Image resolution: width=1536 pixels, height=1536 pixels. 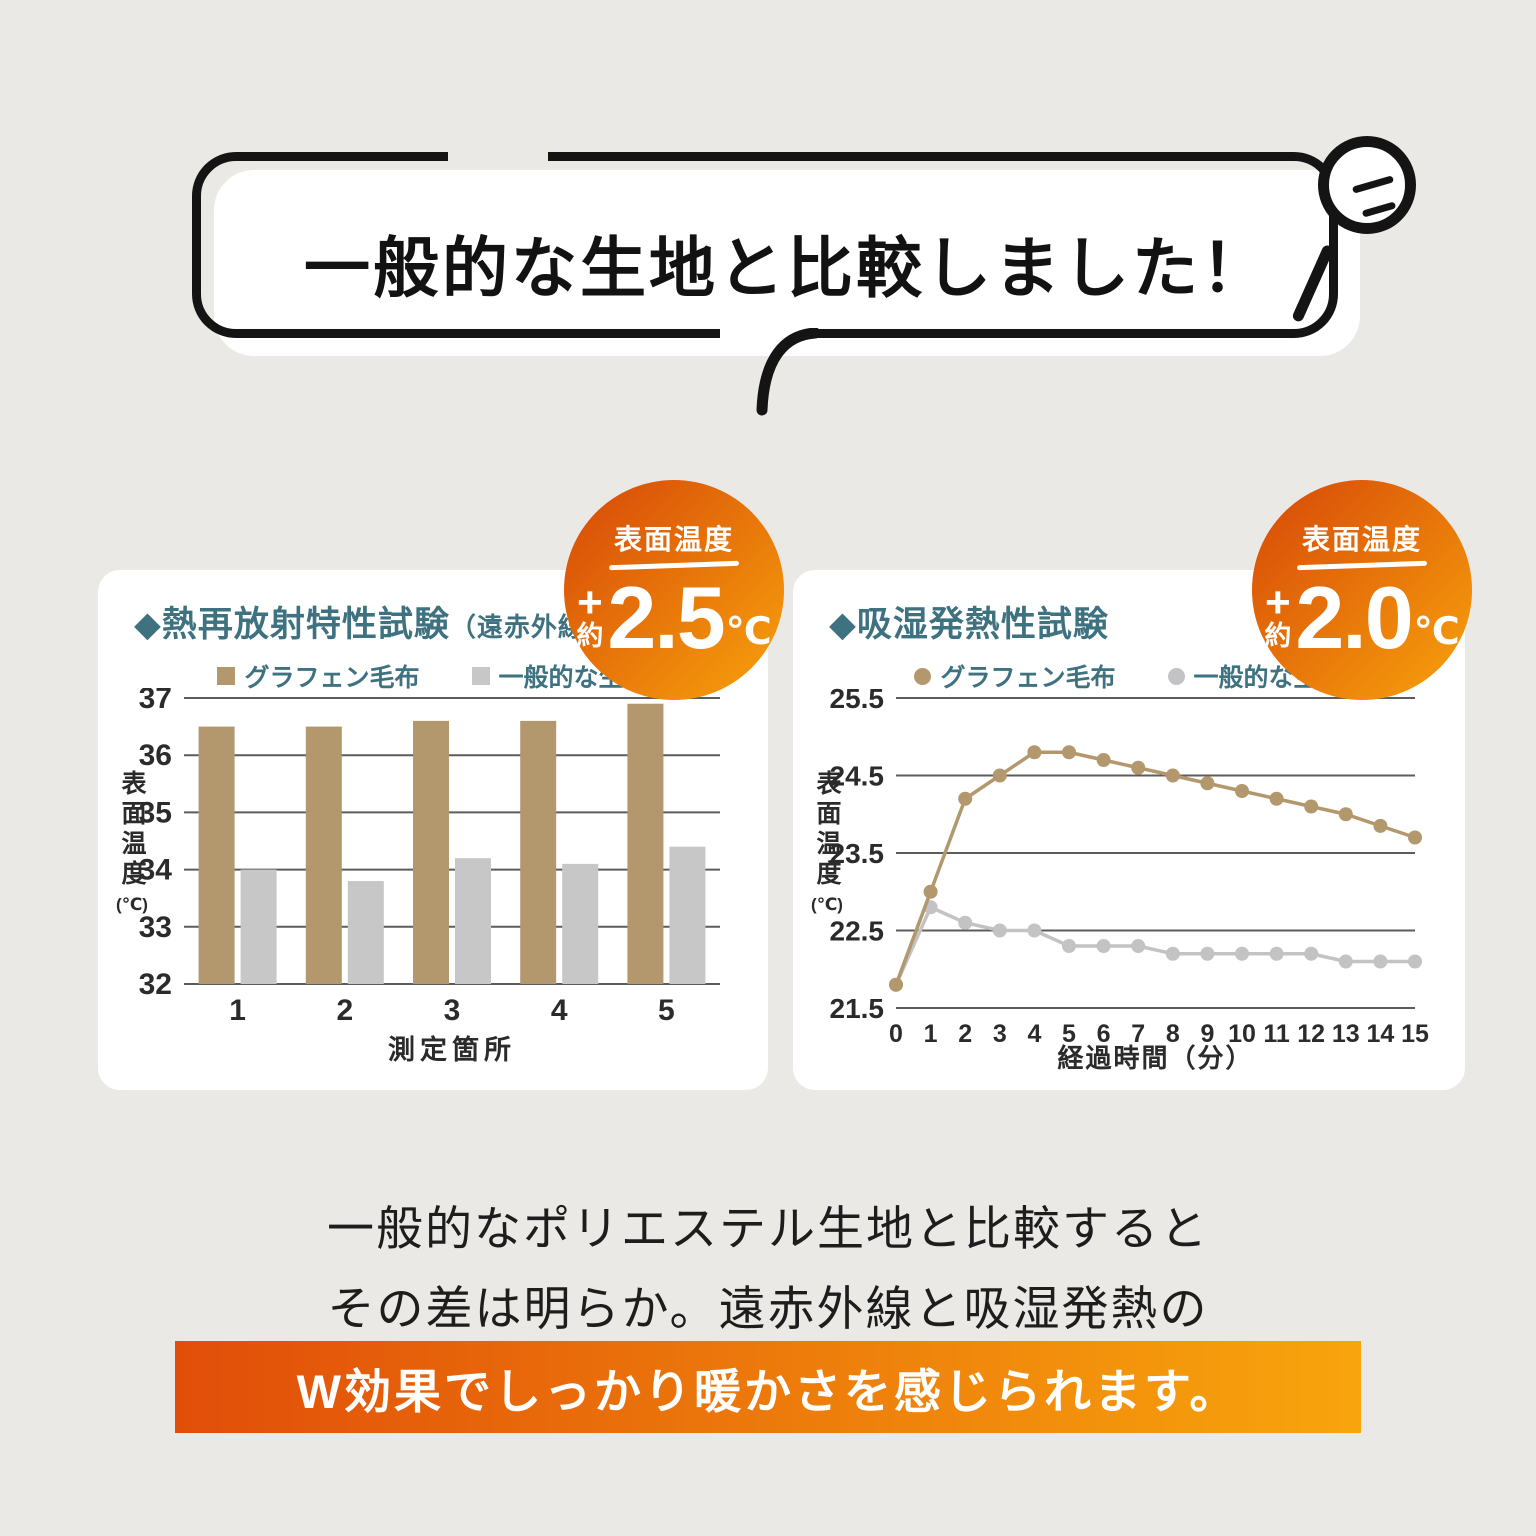 I want to click on surface-temp-badge-left: 表面温度 + 約 2.5 ℃, so click(x=674, y=590).